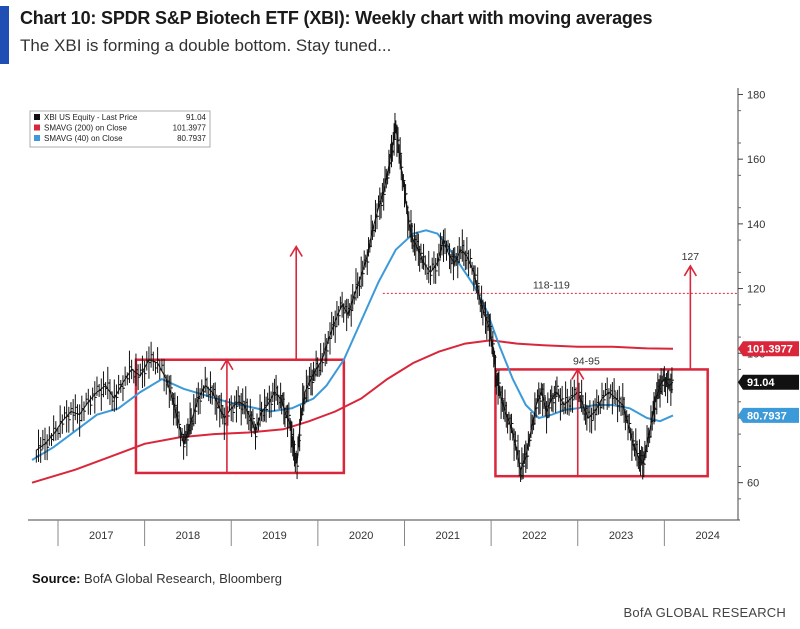 The width and height of the screenshot is (800, 629). I want to click on last-value-tag: 80.7937, so click(768, 415).